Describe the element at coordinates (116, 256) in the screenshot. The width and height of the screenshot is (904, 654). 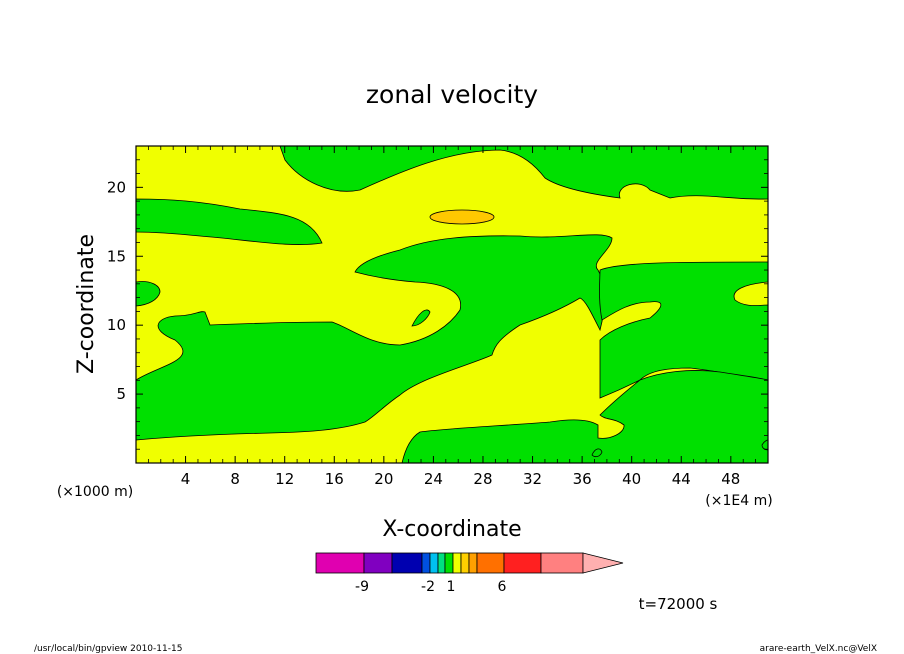
I see `y-tick-label: 15` at that location.